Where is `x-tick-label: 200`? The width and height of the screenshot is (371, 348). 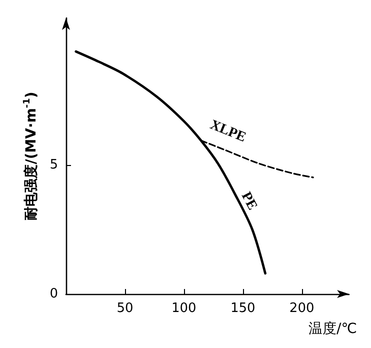 x-tick-label: 200 is located at coordinates (301, 308).